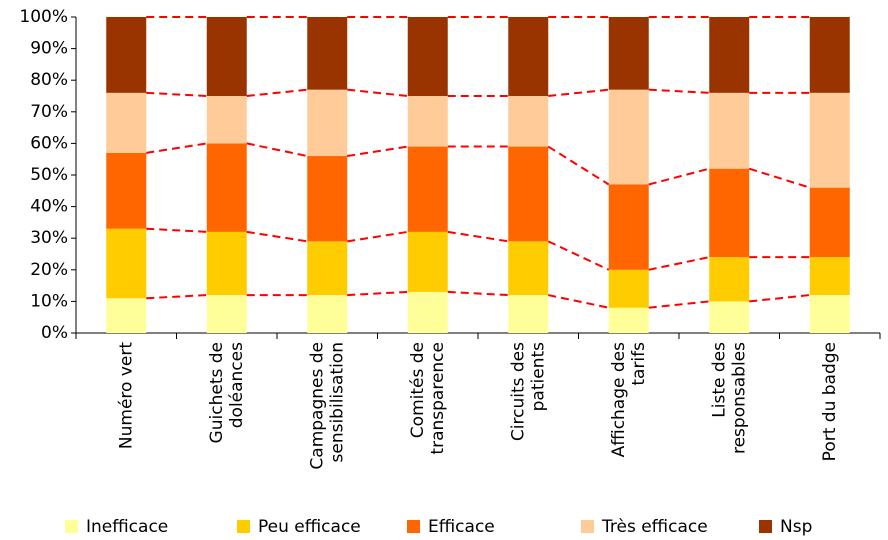 The height and width of the screenshot is (540, 888). Describe the element at coordinates (49, 112) in the screenshot. I see `y-tick-label: 70%` at that location.